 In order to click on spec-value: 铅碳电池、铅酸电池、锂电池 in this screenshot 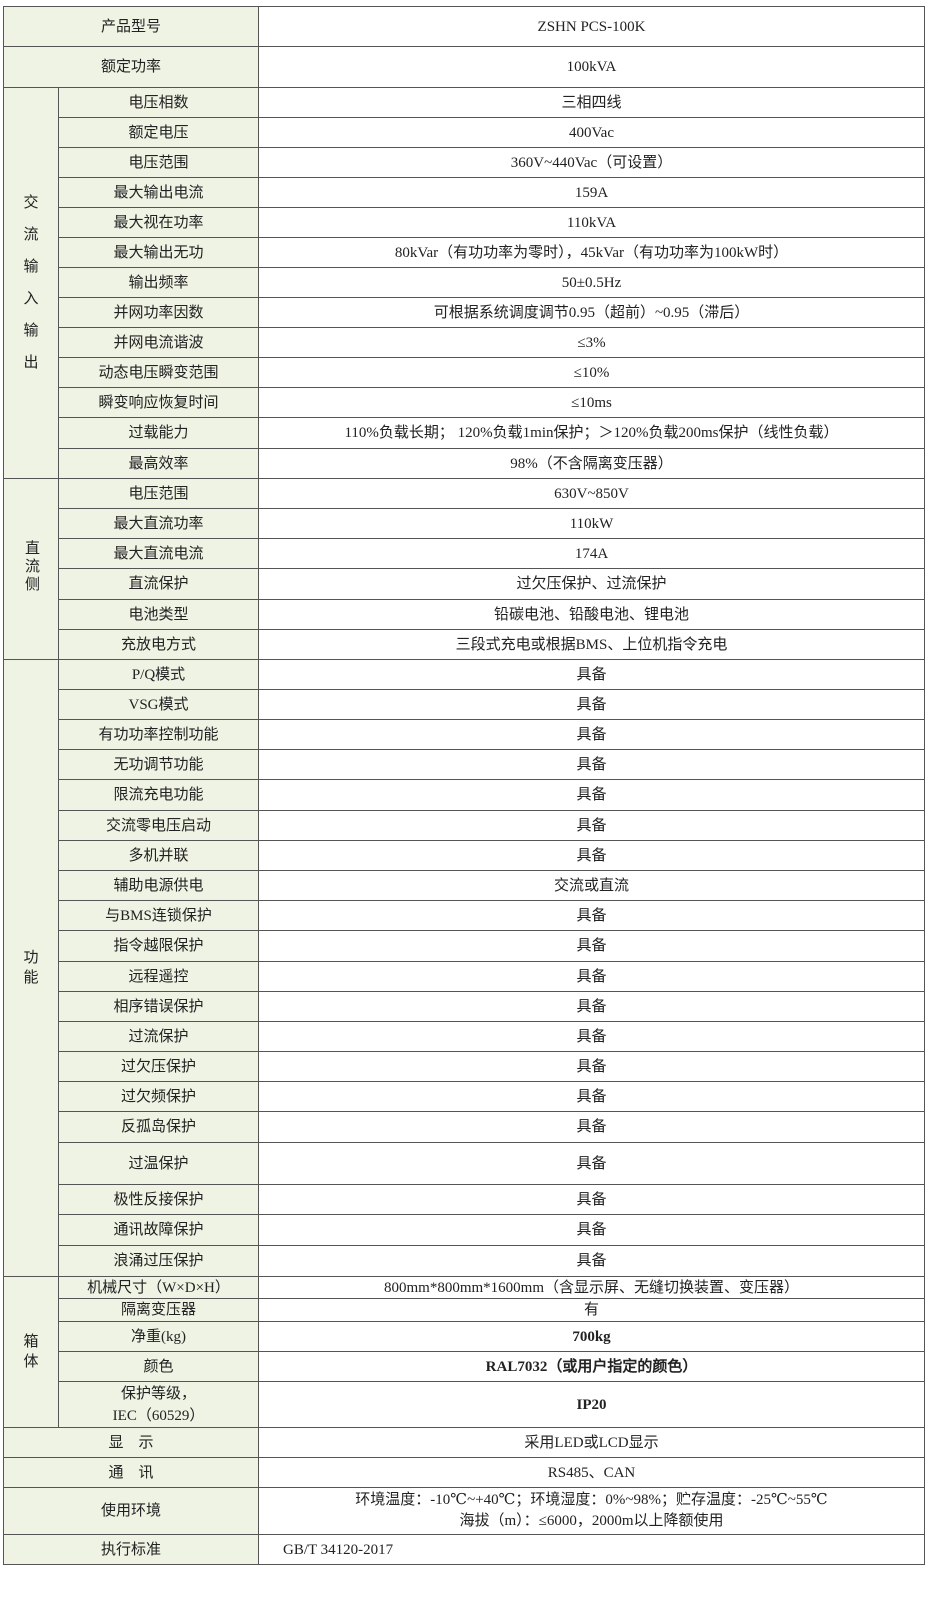, I will do `click(591, 614)`.